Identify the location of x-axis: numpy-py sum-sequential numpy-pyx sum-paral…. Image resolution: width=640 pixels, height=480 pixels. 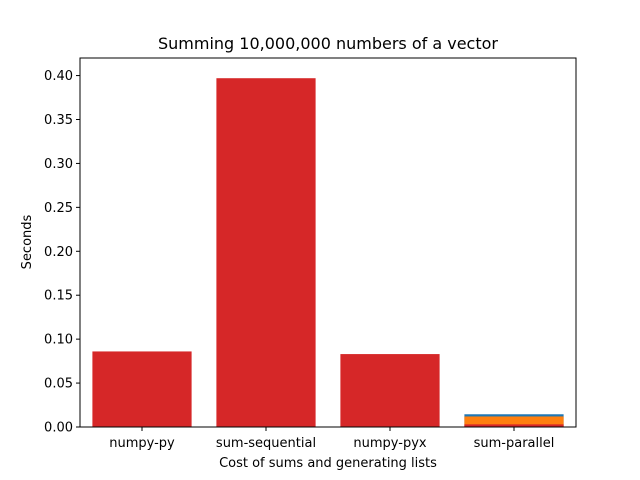
(331, 439).